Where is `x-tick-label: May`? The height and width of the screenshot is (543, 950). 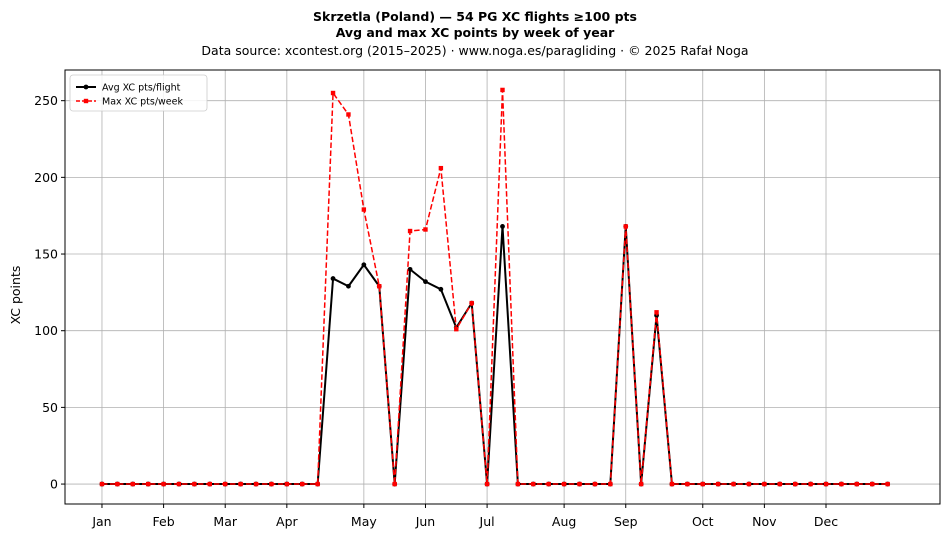
x-tick-label: May is located at coordinates (364, 521).